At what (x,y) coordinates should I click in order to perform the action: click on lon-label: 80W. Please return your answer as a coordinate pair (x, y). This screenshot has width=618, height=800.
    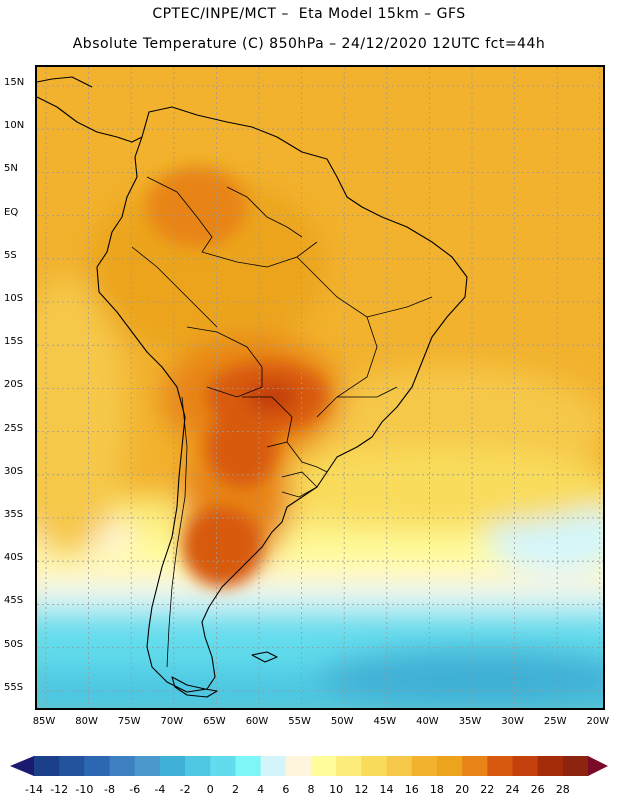
    Looking at the image, I should click on (86, 721).